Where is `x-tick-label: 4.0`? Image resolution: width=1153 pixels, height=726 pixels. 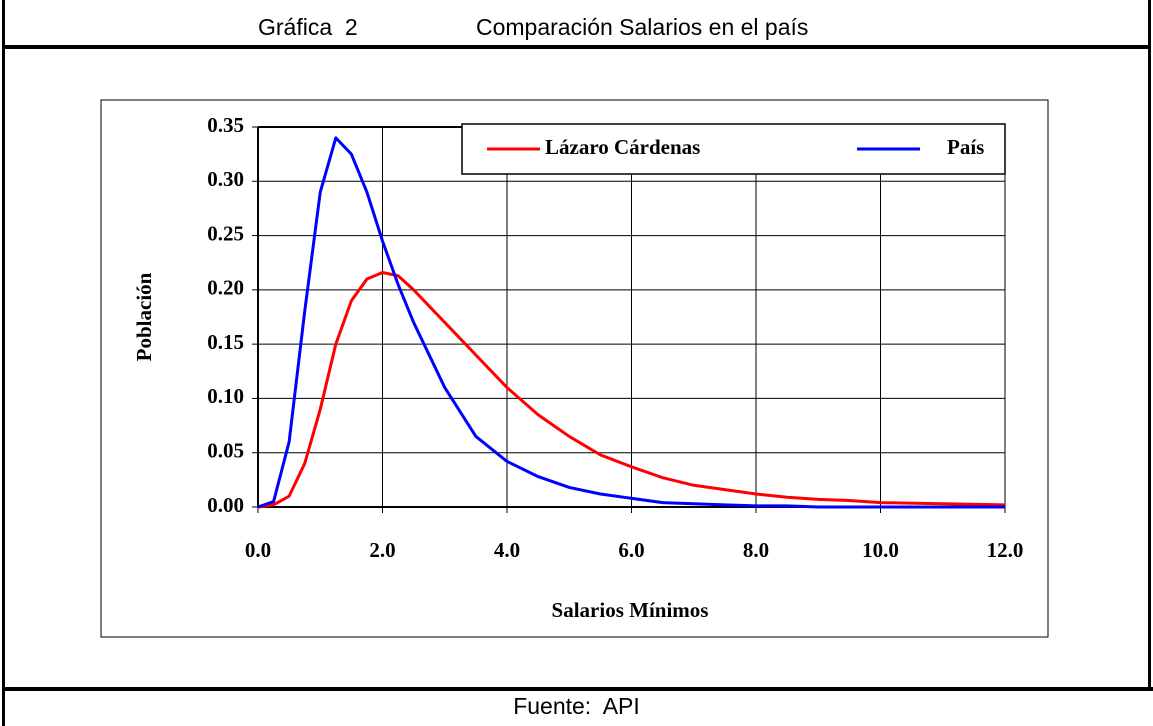 x-tick-label: 4.0 is located at coordinates (507, 550).